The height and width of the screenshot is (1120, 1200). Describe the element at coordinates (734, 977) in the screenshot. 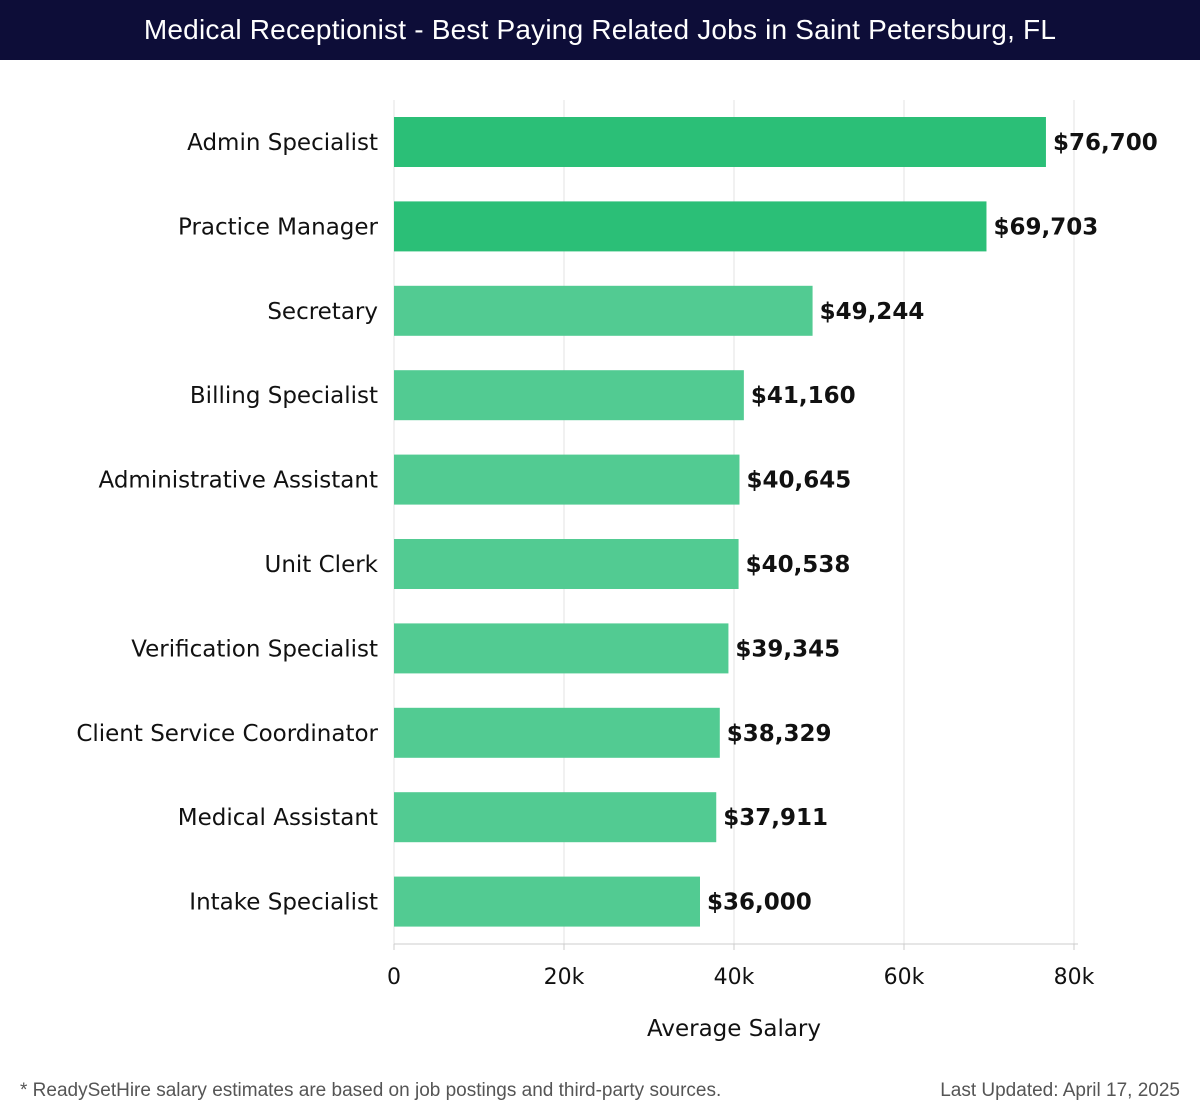

I see `x-tick-label: 40k` at that location.